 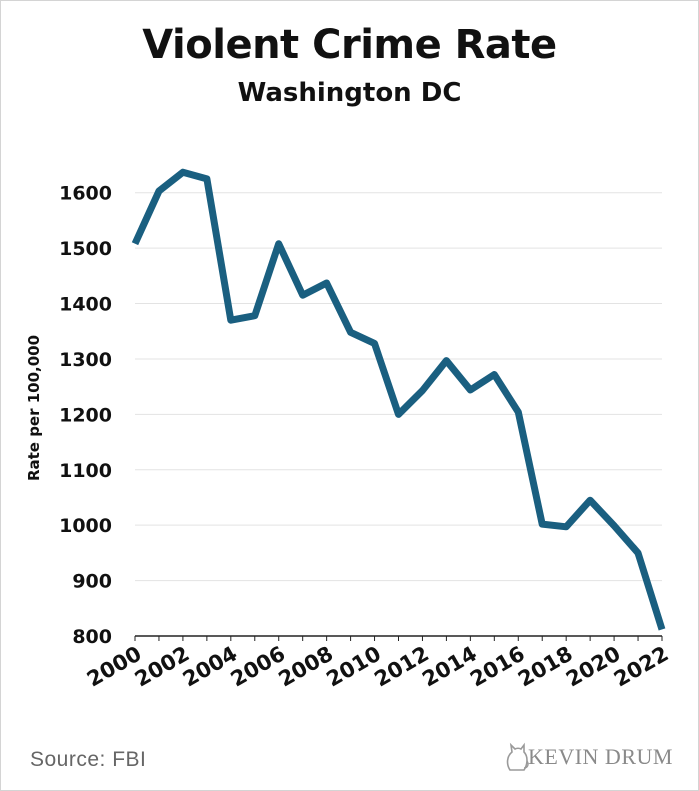 I want to click on y-tick-label: 1100, so click(x=85, y=471).